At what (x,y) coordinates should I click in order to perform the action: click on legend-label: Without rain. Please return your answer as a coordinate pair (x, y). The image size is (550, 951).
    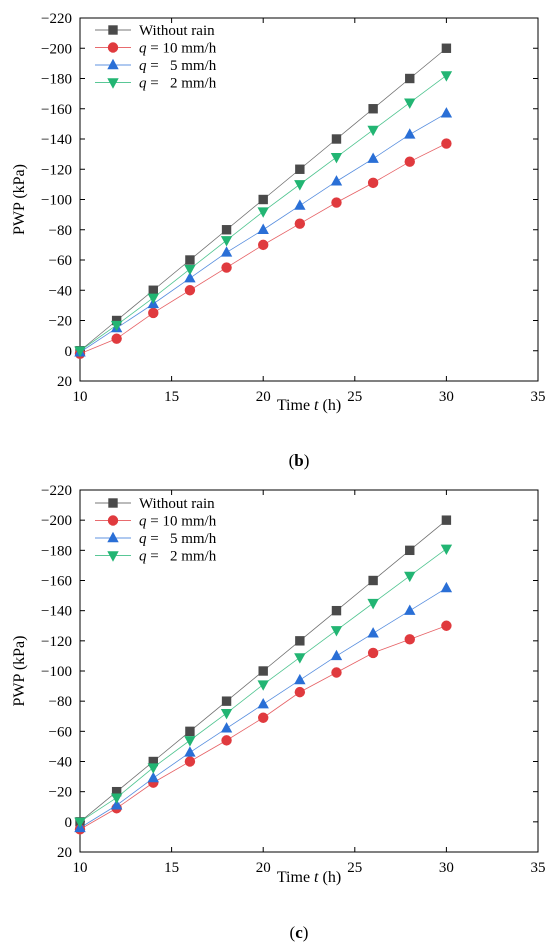
    Looking at the image, I should click on (177, 504).